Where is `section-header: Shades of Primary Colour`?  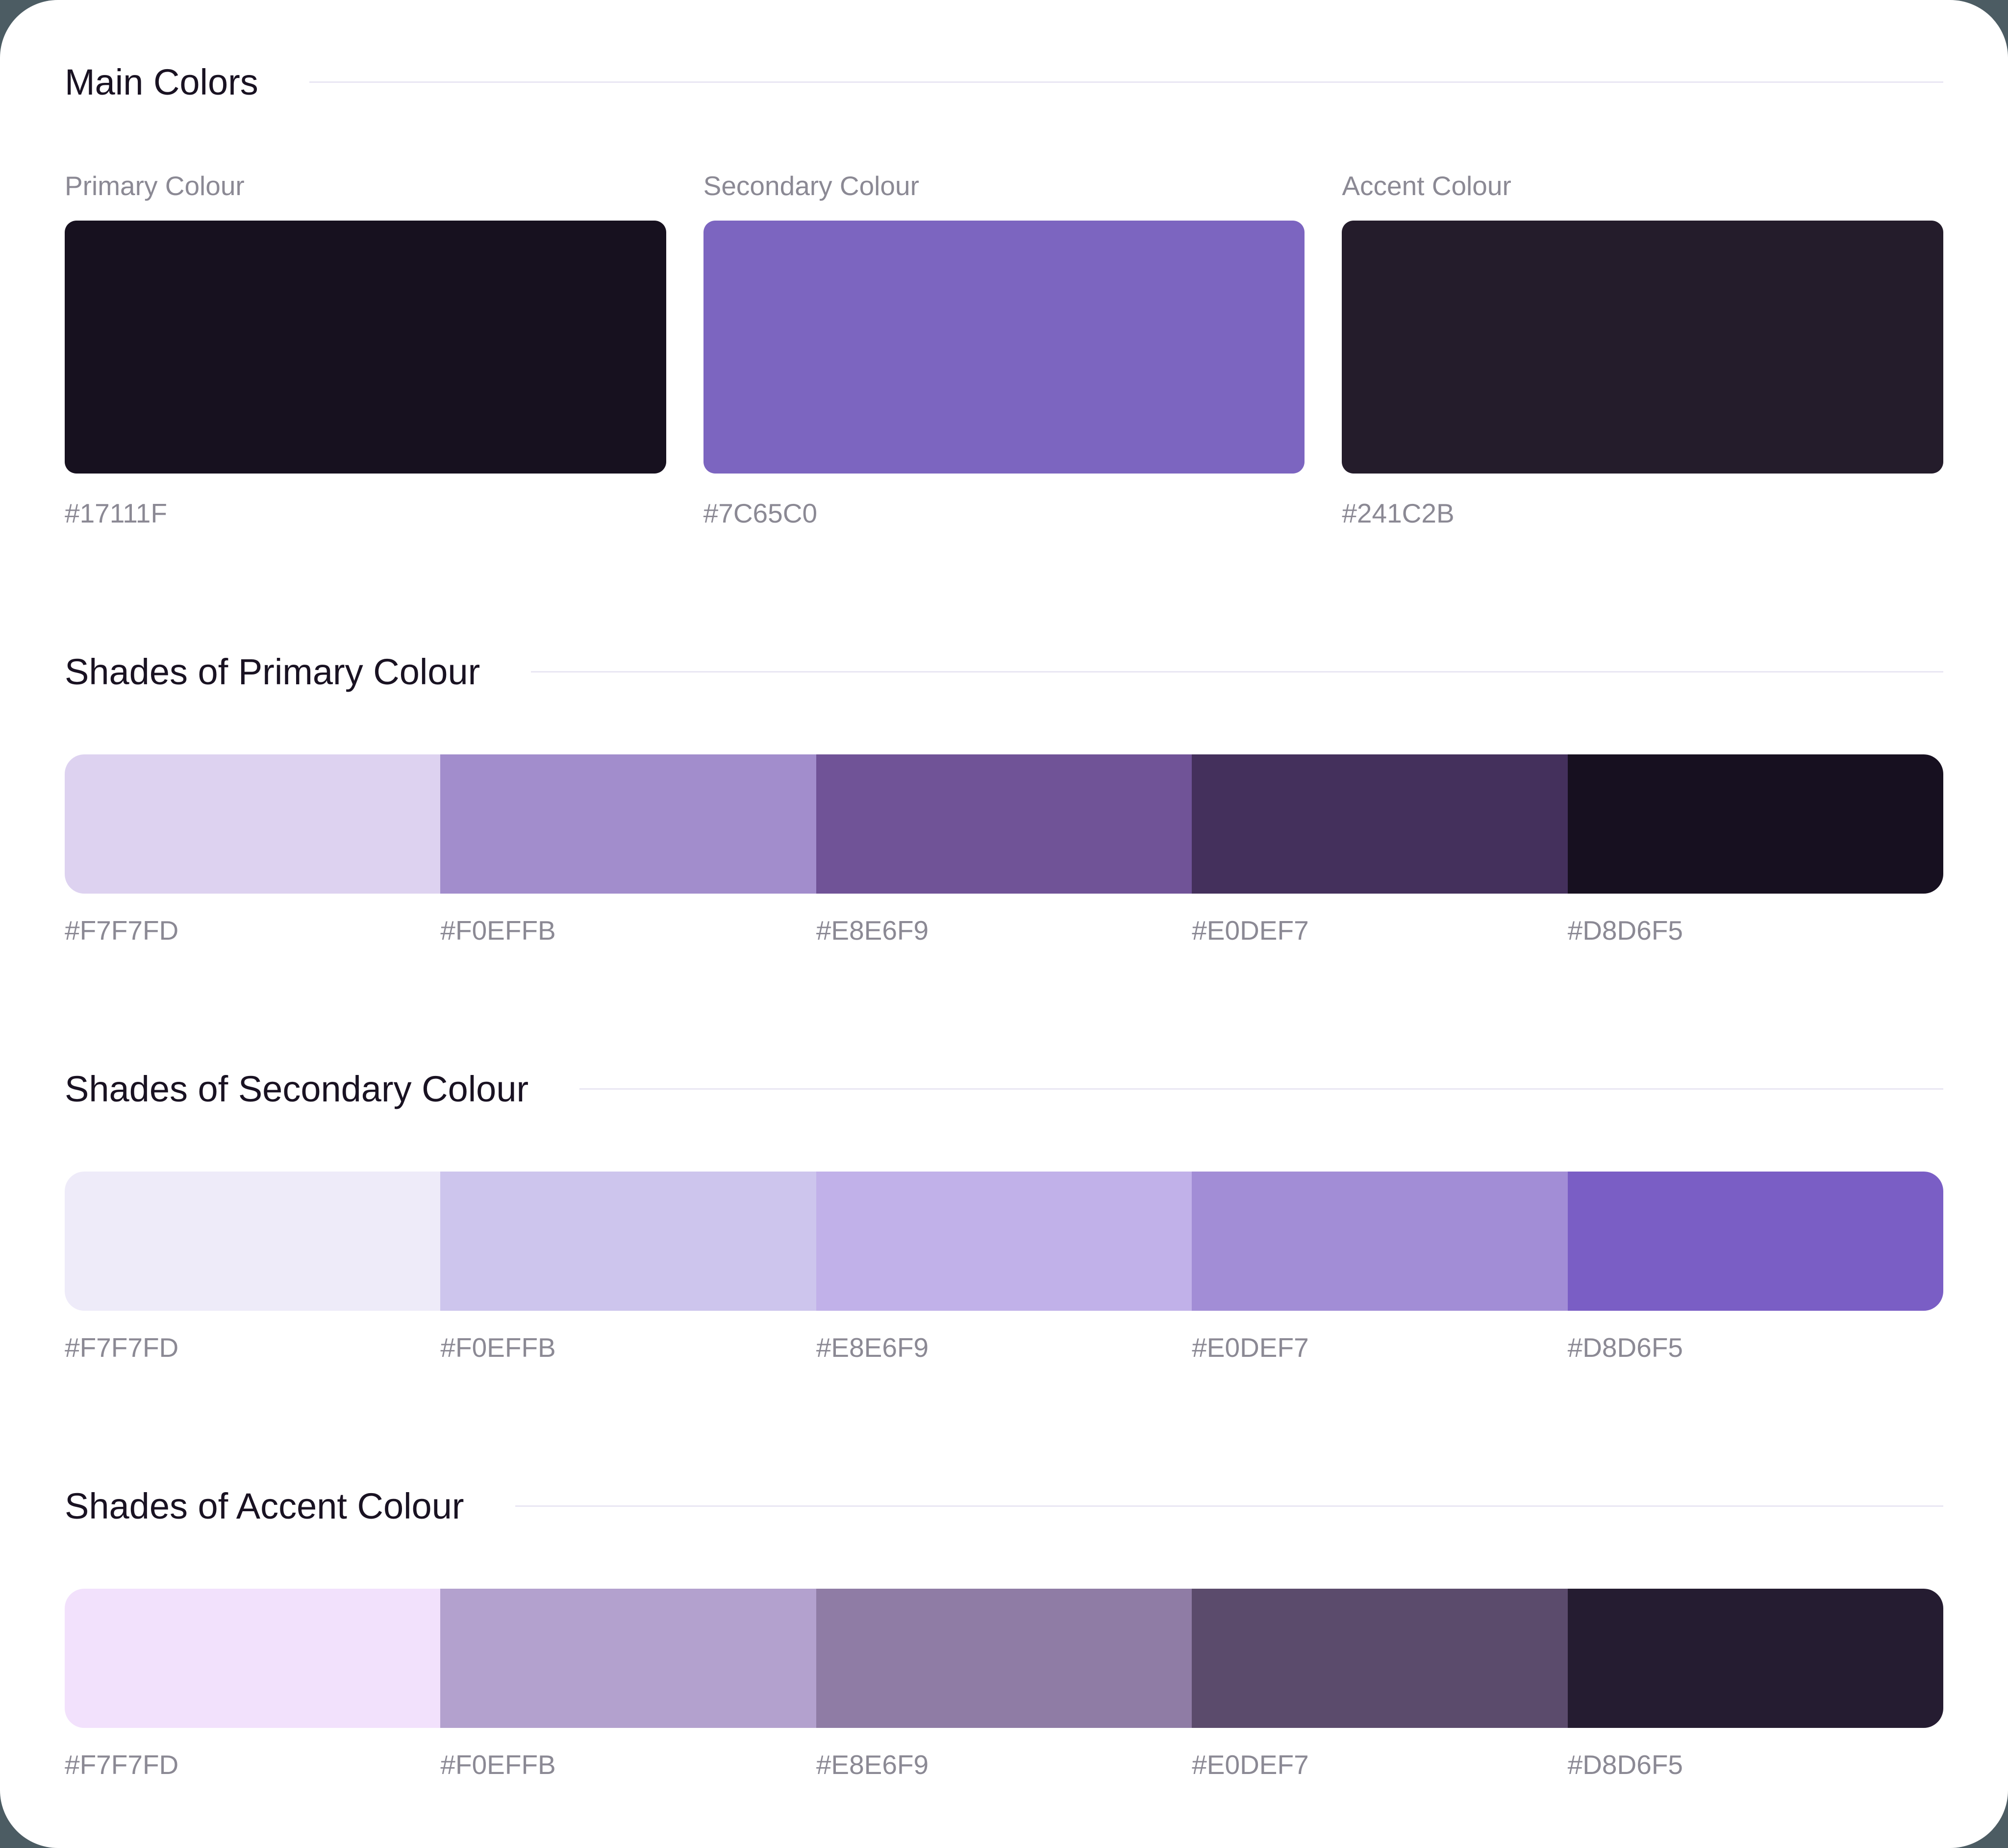 section-header: Shades of Primary Colour is located at coordinates (1004, 672).